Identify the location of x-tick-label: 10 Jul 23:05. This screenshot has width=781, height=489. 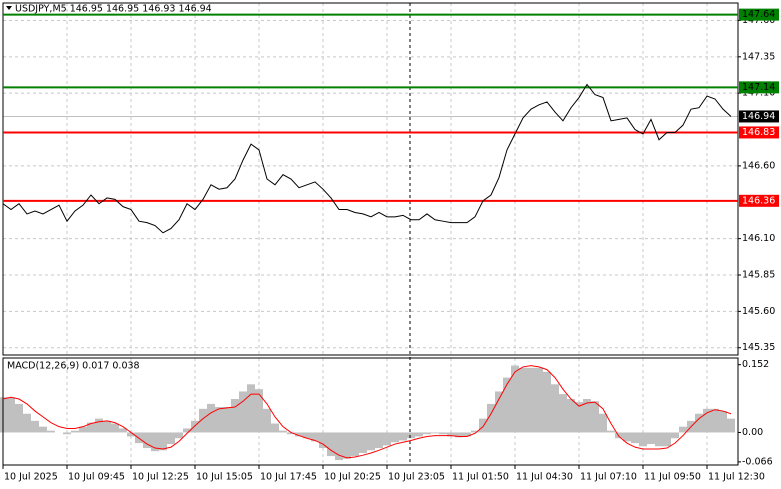
(416, 477).